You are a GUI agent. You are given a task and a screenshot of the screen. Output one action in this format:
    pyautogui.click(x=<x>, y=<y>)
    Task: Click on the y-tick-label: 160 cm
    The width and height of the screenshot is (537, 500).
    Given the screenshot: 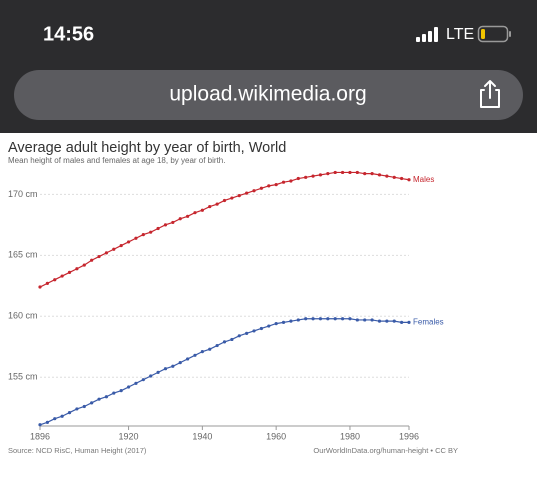 What is the action you would take?
    pyautogui.click(x=23, y=316)
    